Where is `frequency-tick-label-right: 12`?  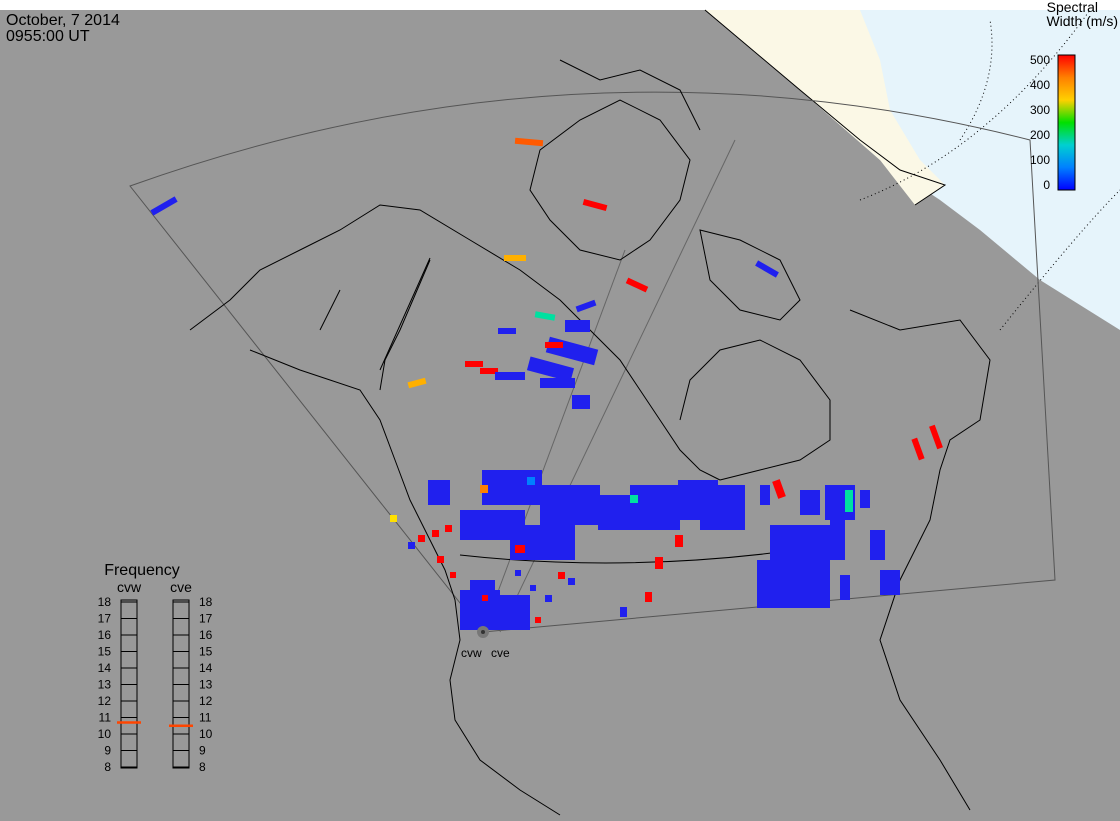 frequency-tick-label-right: 12 is located at coordinates (206, 701).